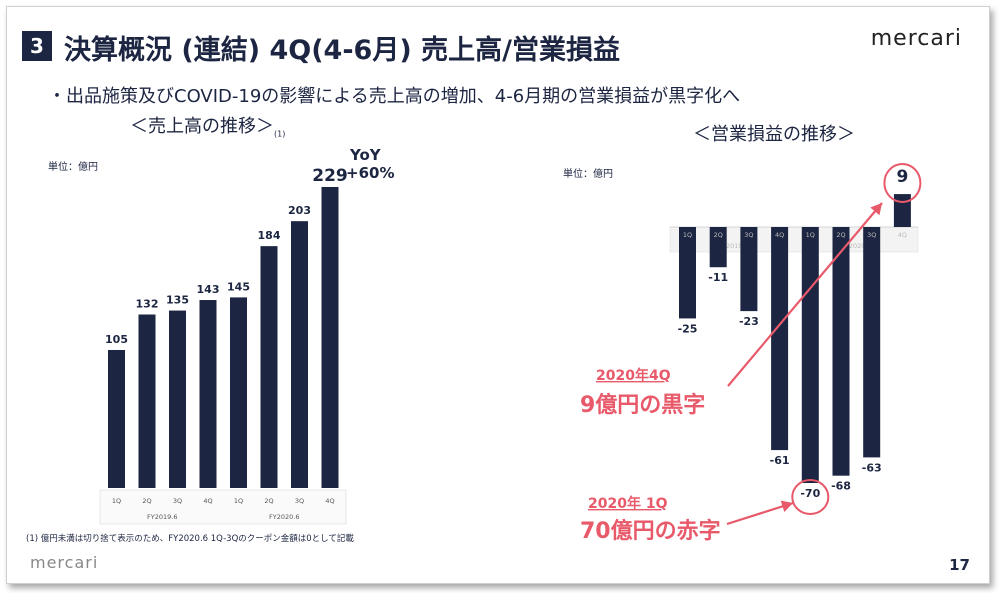 The width and height of the screenshot is (1000, 593). Describe the element at coordinates (238, 286) in the screenshot. I see `revenue-data-label: 145` at that location.